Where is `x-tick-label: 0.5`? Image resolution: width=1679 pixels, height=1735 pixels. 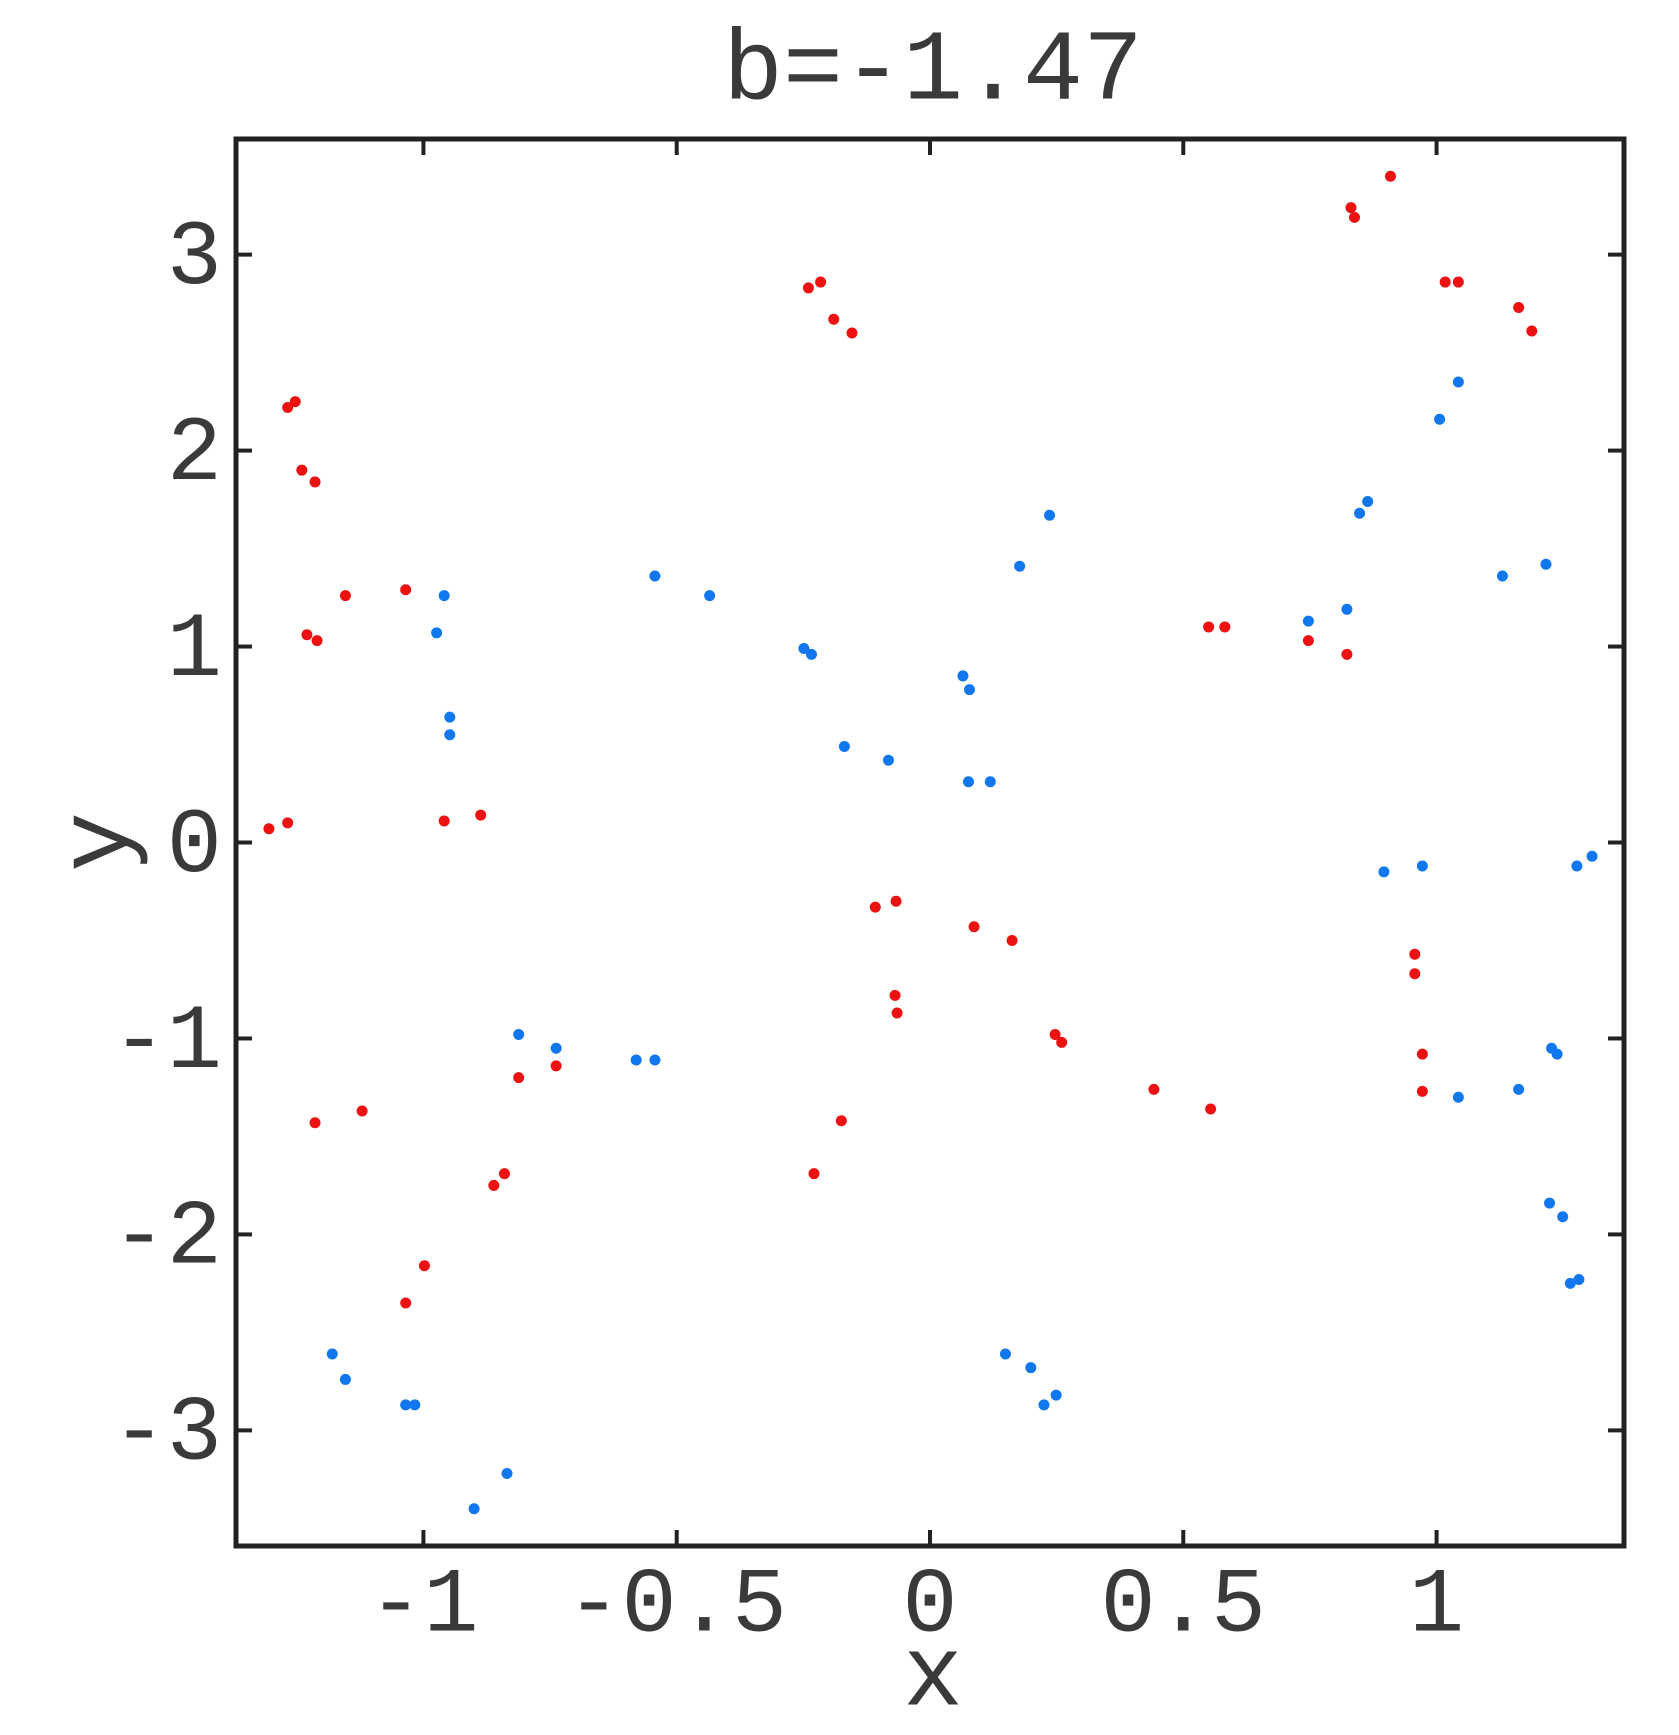 x-tick-label: 0.5 is located at coordinates (1183, 1605).